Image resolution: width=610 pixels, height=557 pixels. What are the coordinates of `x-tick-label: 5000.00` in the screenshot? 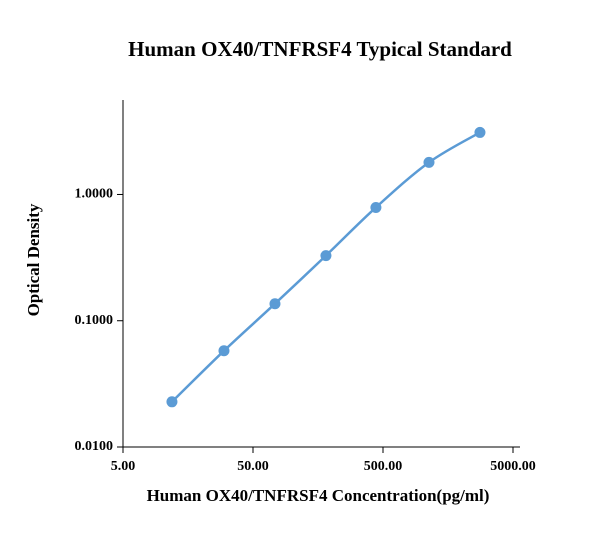 It's located at (513, 466).